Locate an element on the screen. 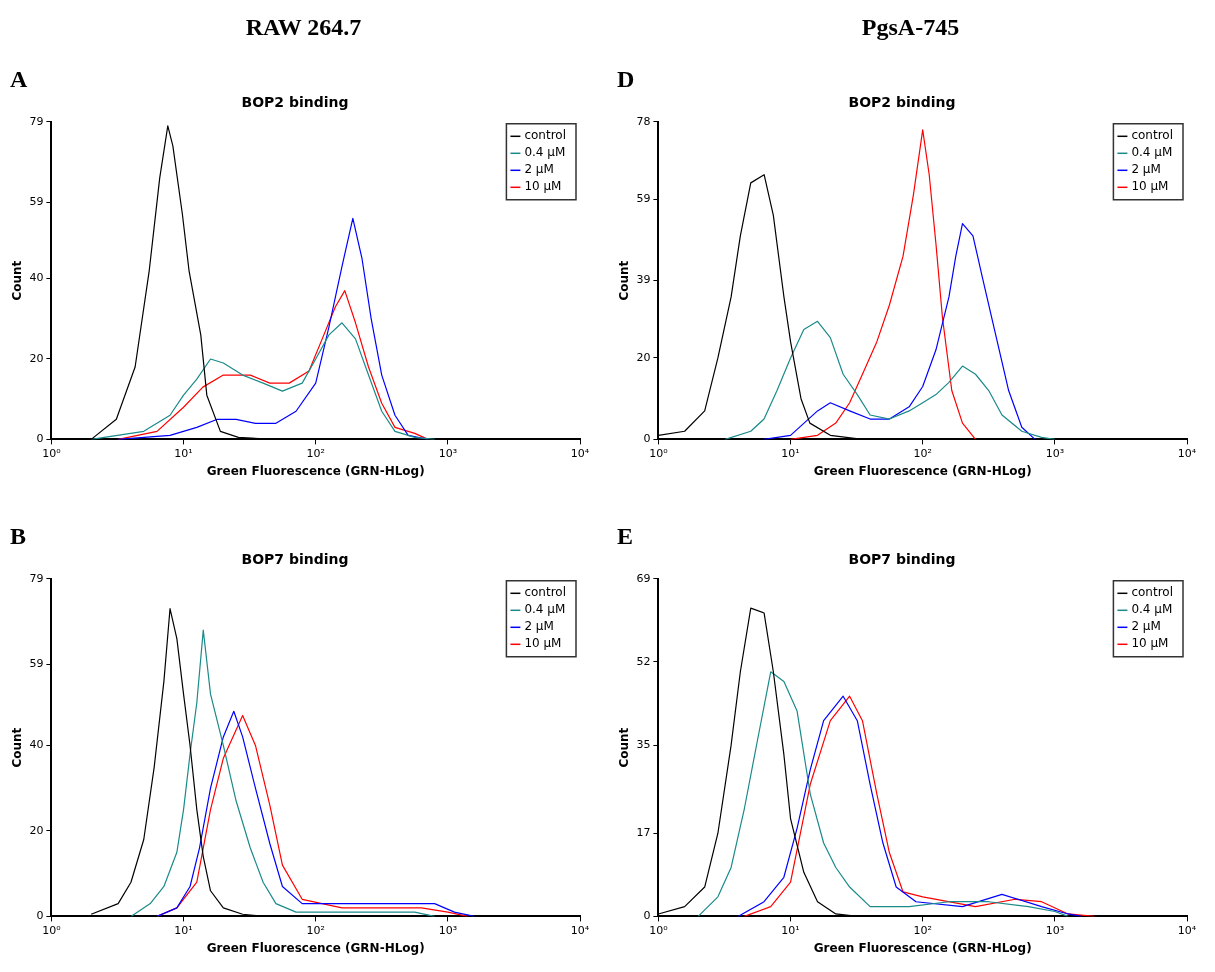 Image resolution: width=1215 pixels, height=972 pixels. y-tick-label: 69 is located at coordinates (643, 578).